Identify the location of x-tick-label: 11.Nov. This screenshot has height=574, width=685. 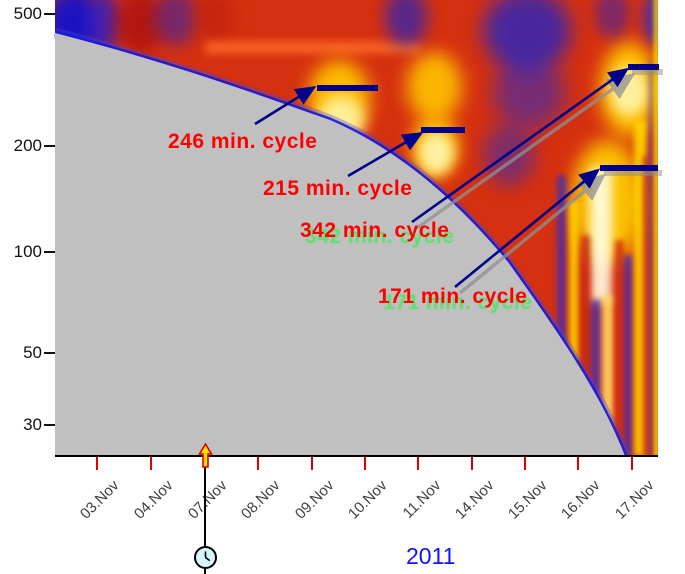
(422, 499).